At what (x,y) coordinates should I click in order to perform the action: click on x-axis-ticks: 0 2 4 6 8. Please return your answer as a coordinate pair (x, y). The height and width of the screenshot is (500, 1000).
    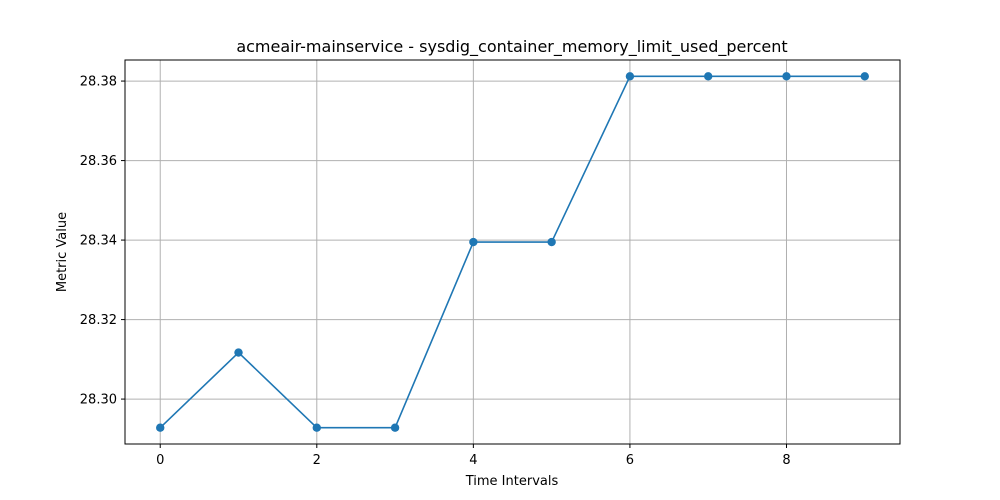
    Looking at the image, I should click on (473, 456).